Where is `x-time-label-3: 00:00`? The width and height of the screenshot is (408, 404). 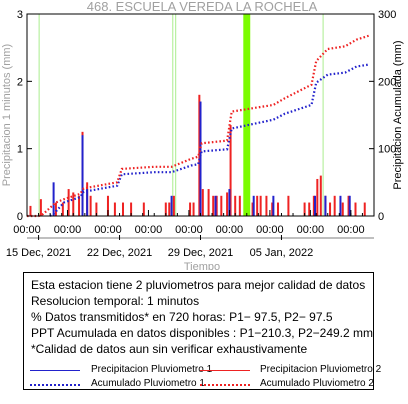
x-time-label-3: 00:00 is located at coordinates (149, 230).